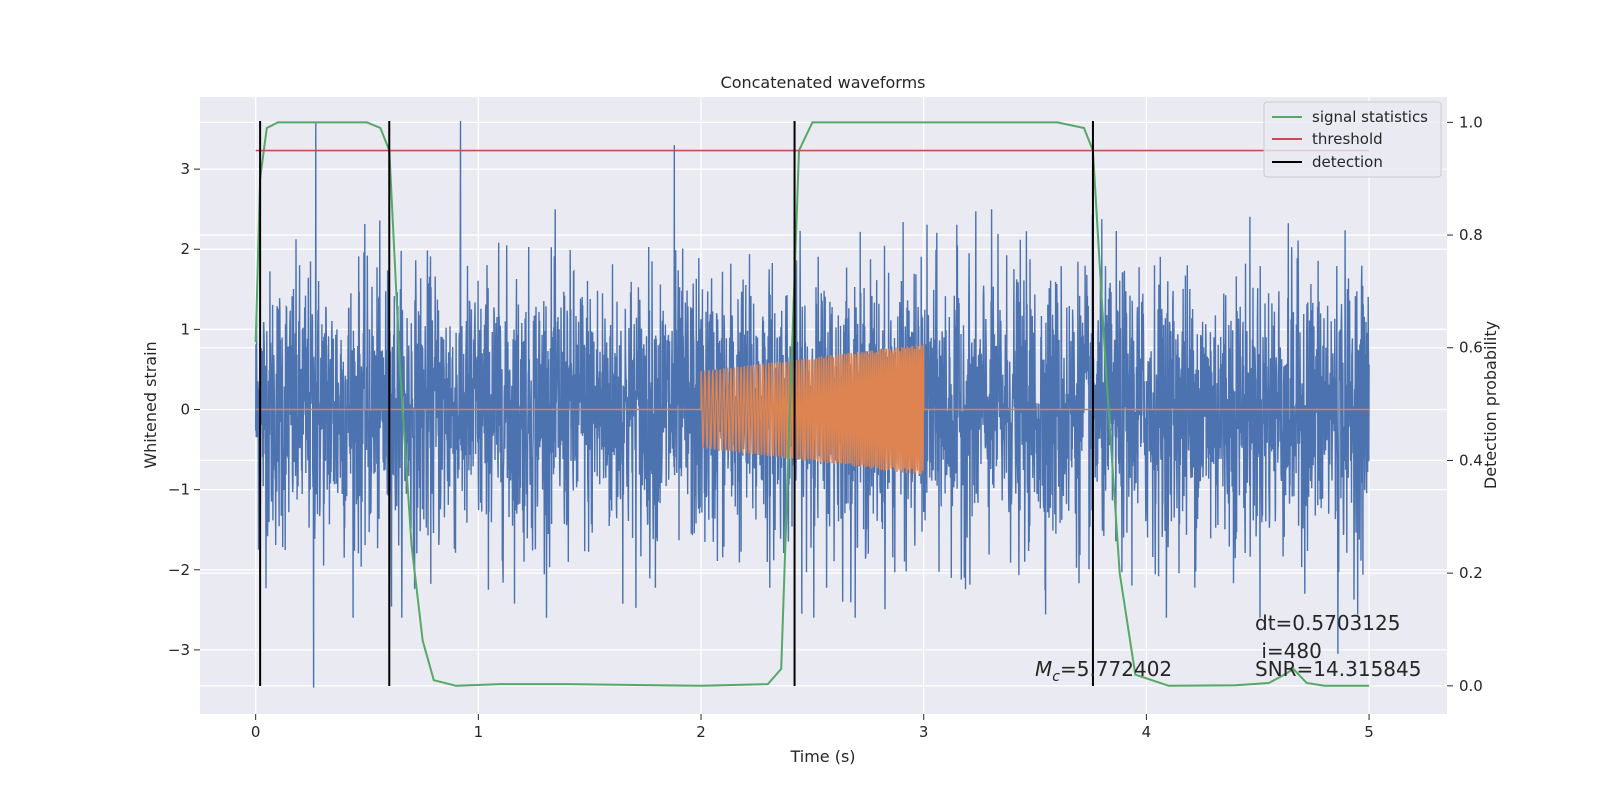 This screenshot has width=1600, height=804. What do you see at coordinates (1471, 235) in the screenshot?
I see `y-right-tick-label: 0.8` at bounding box center [1471, 235].